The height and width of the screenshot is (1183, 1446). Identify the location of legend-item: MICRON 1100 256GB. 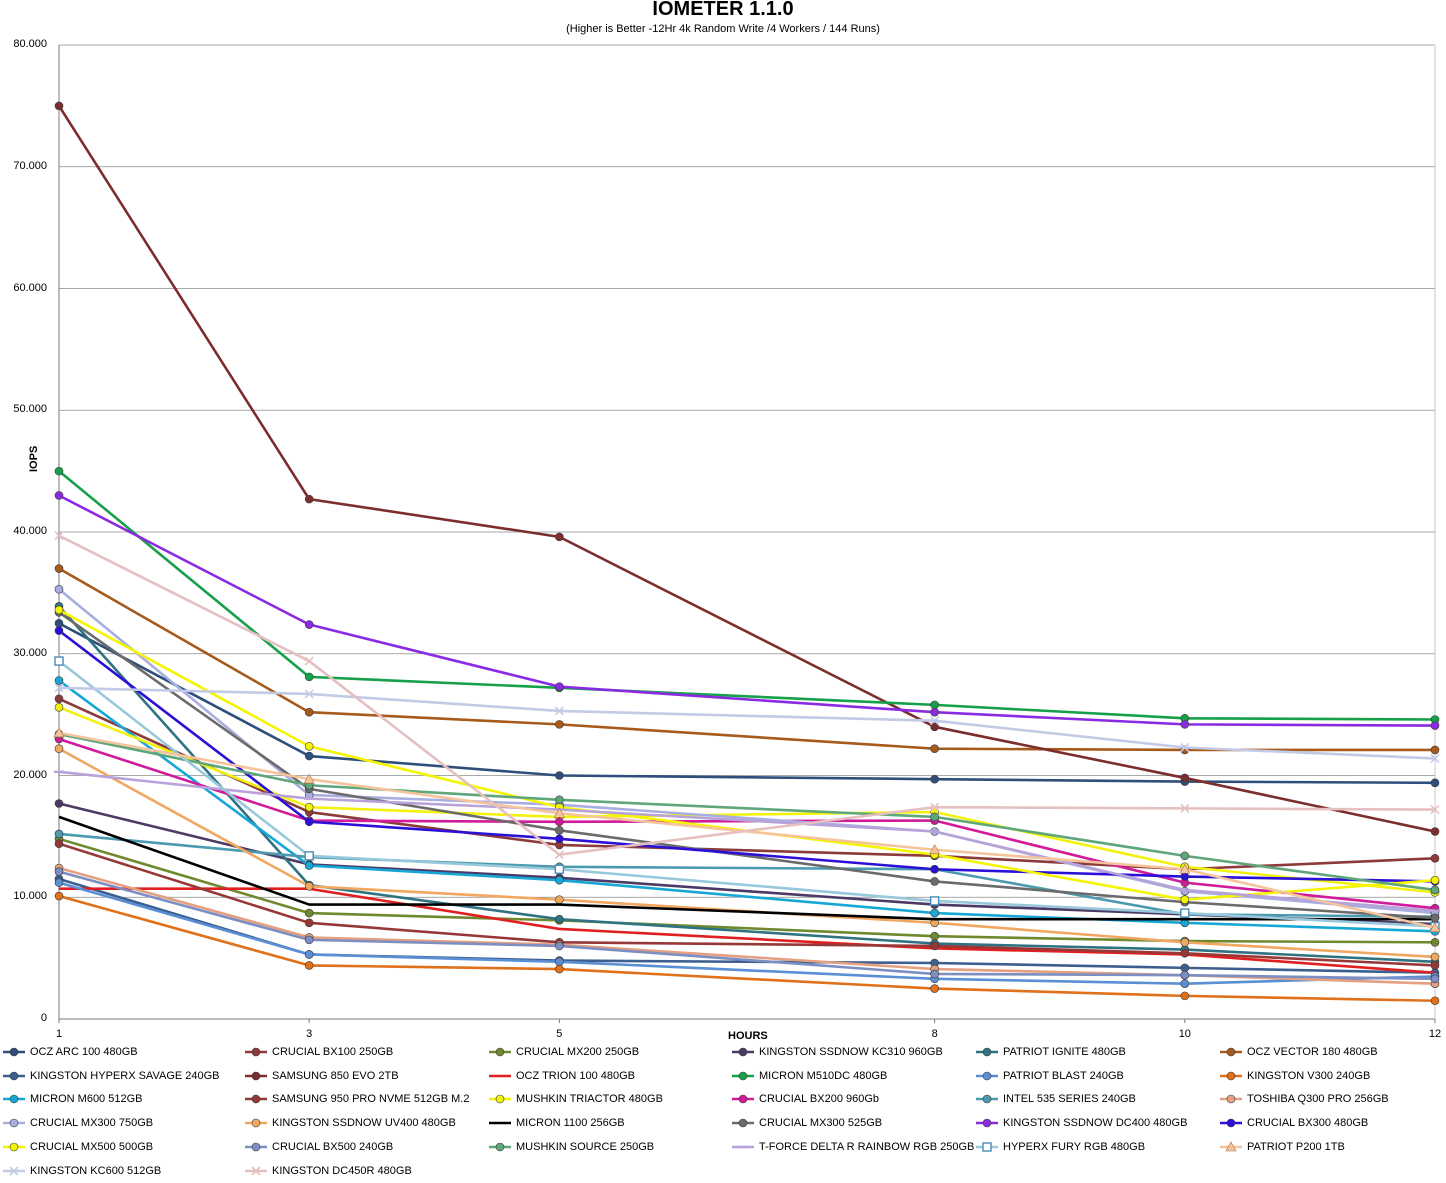
(556, 1123).